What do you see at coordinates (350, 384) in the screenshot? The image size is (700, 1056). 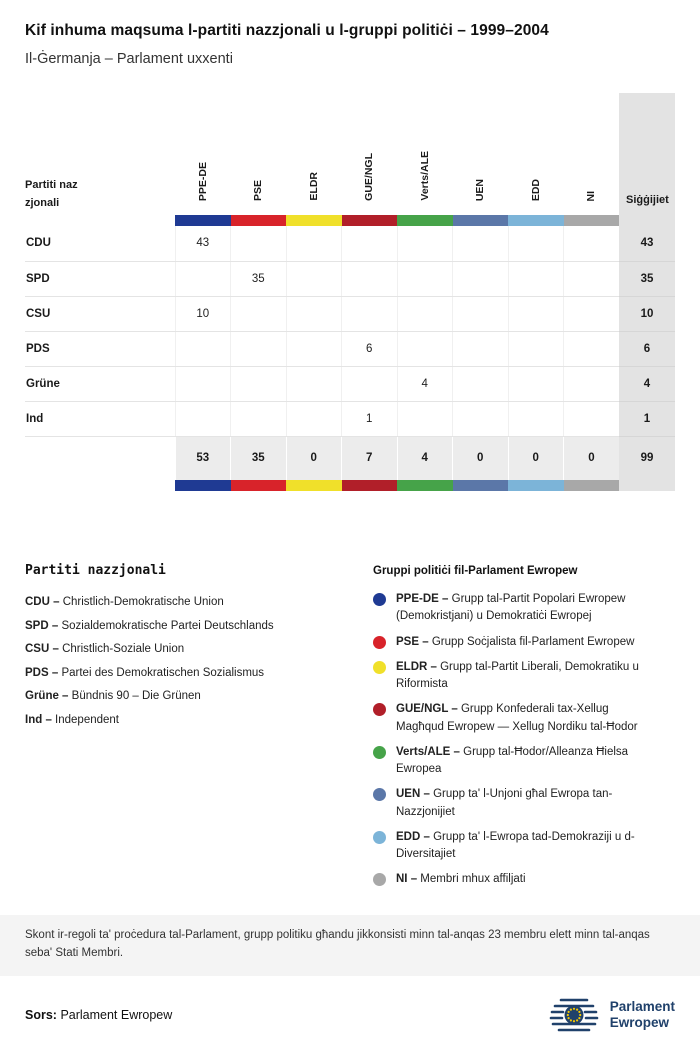 I see `table-row-grune: Grüne 4 4` at bounding box center [350, 384].